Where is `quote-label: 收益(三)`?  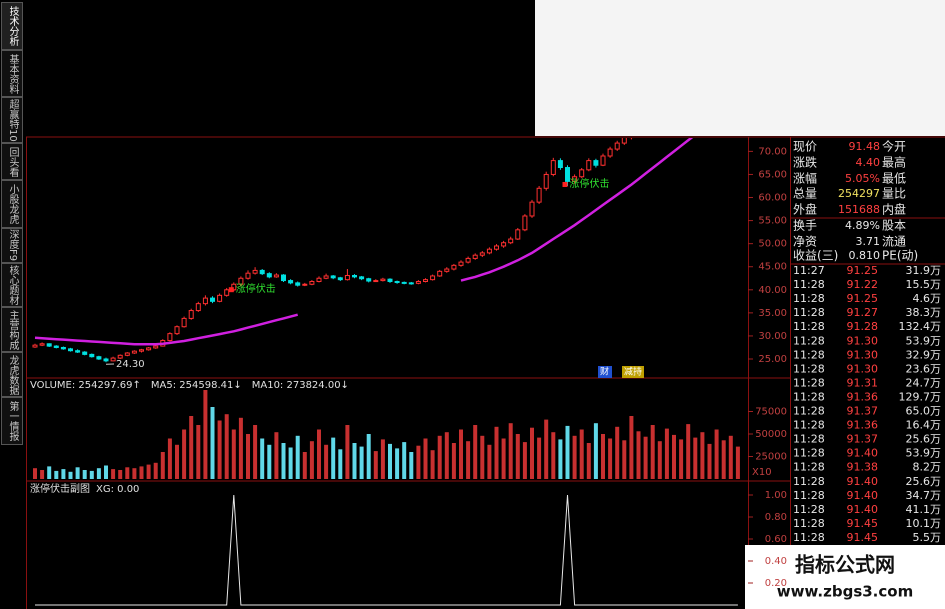 quote-label: 收益(三) is located at coordinates (815, 256).